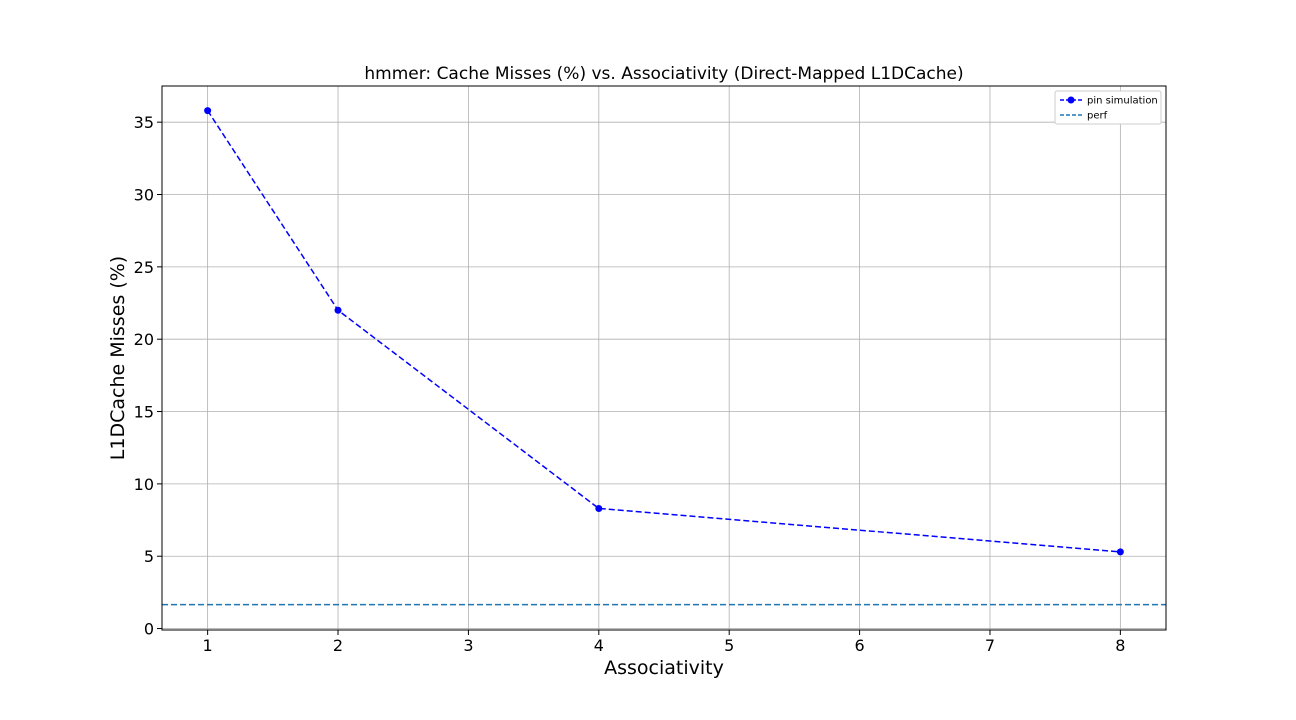 This screenshot has height=720, width=1296. Describe the element at coordinates (144, 339) in the screenshot. I see `y-tick-label: 20` at that location.